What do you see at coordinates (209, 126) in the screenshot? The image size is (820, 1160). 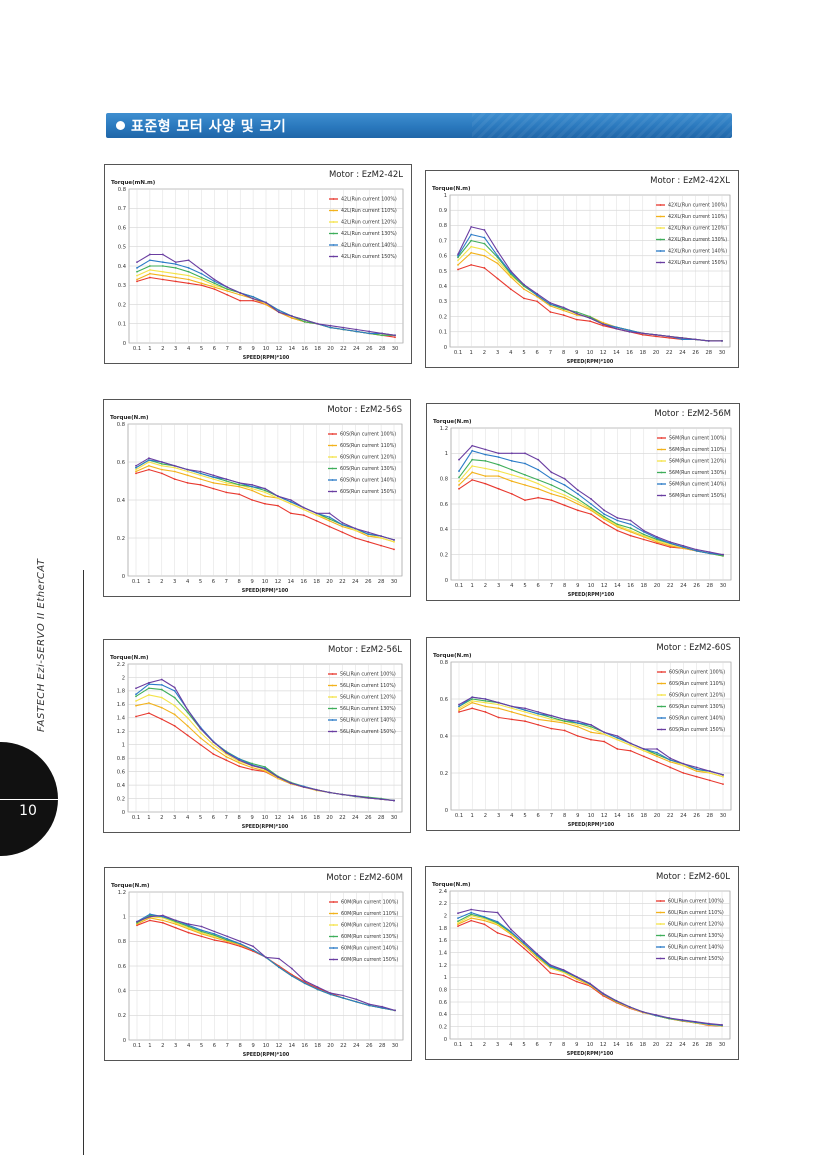 I see `section-title: 표준형 모터 사양 및 크기` at bounding box center [209, 126].